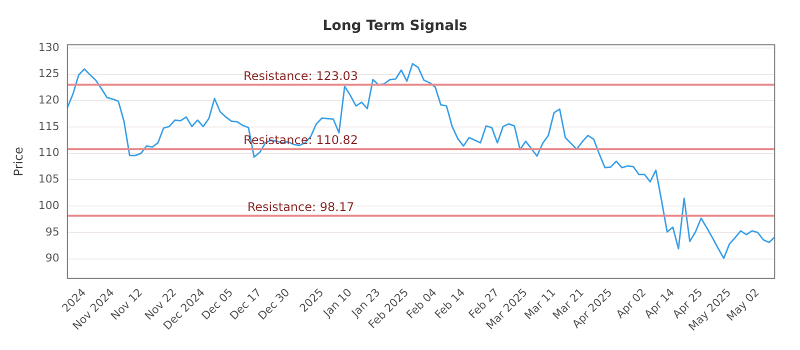 Image resolution: width=800 pixels, height=350 pixels. What do you see at coordinates (49, 73) in the screenshot?
I see `y-tick-label: 125` at bounding box center [49, 73].